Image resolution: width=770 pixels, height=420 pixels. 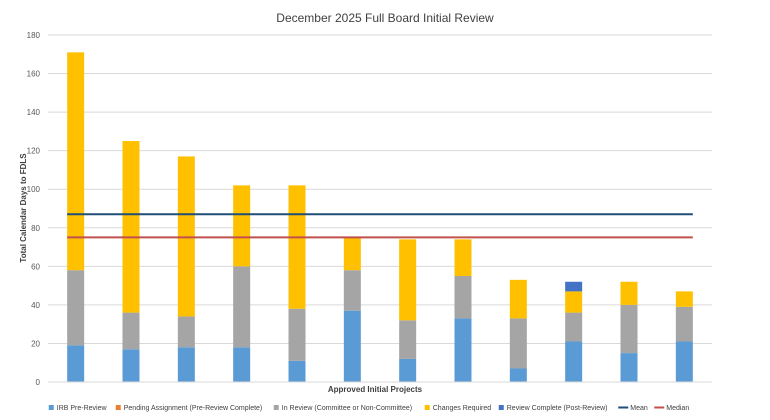 I want to click on x-axis-title: Approved Initial Projects, so click(x=375, y=389).